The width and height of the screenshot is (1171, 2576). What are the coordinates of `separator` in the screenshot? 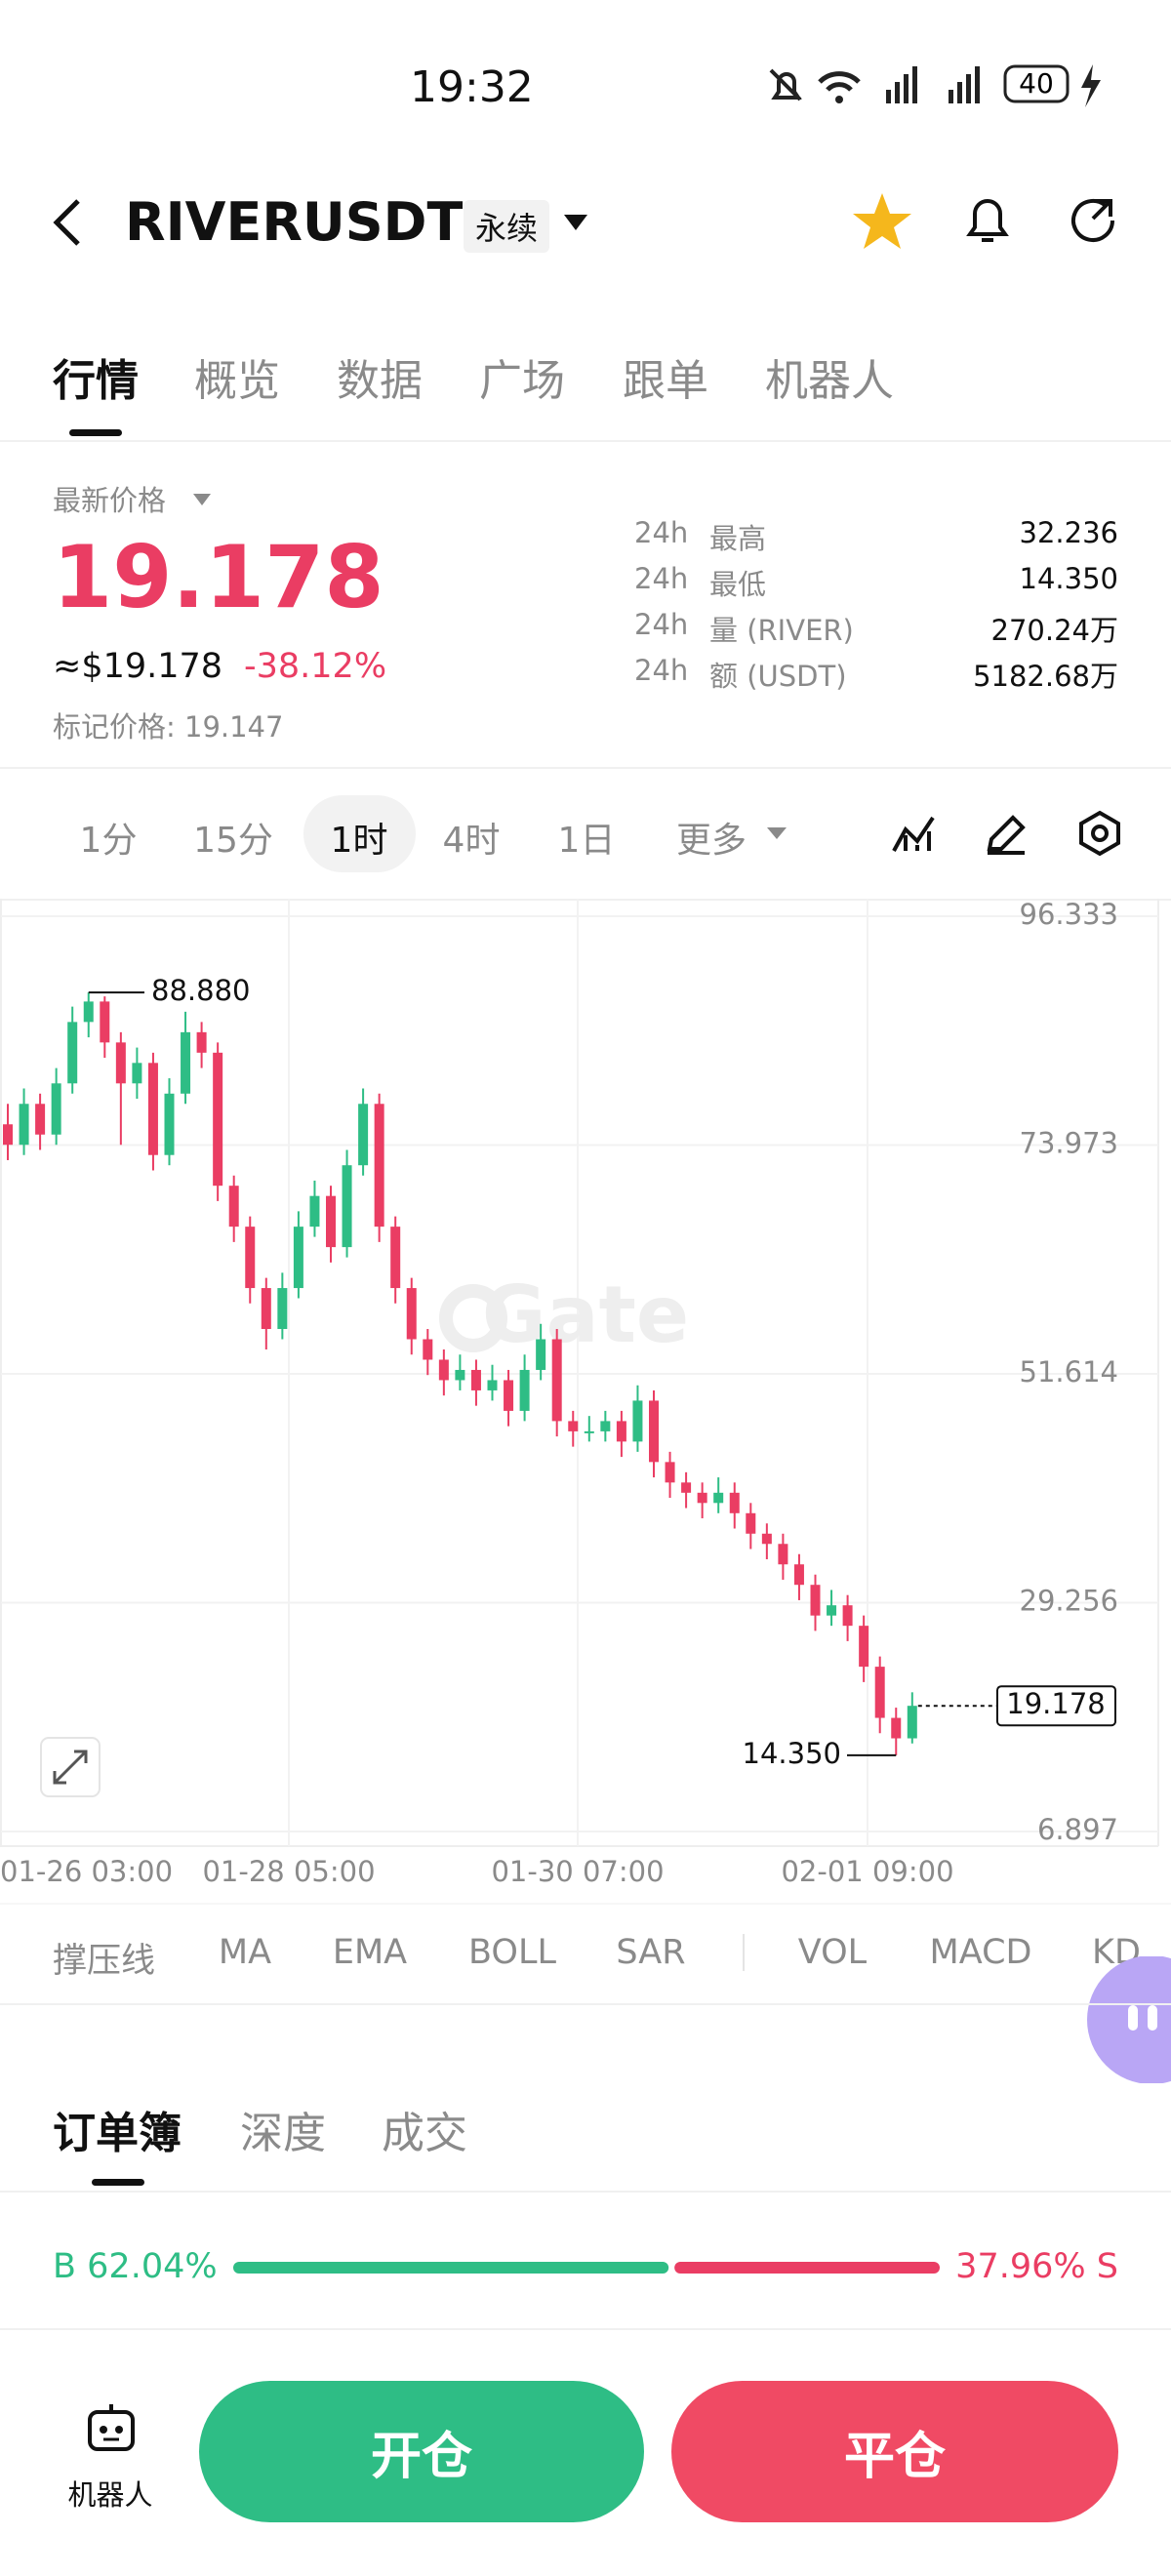 It's located at (744, 1952).